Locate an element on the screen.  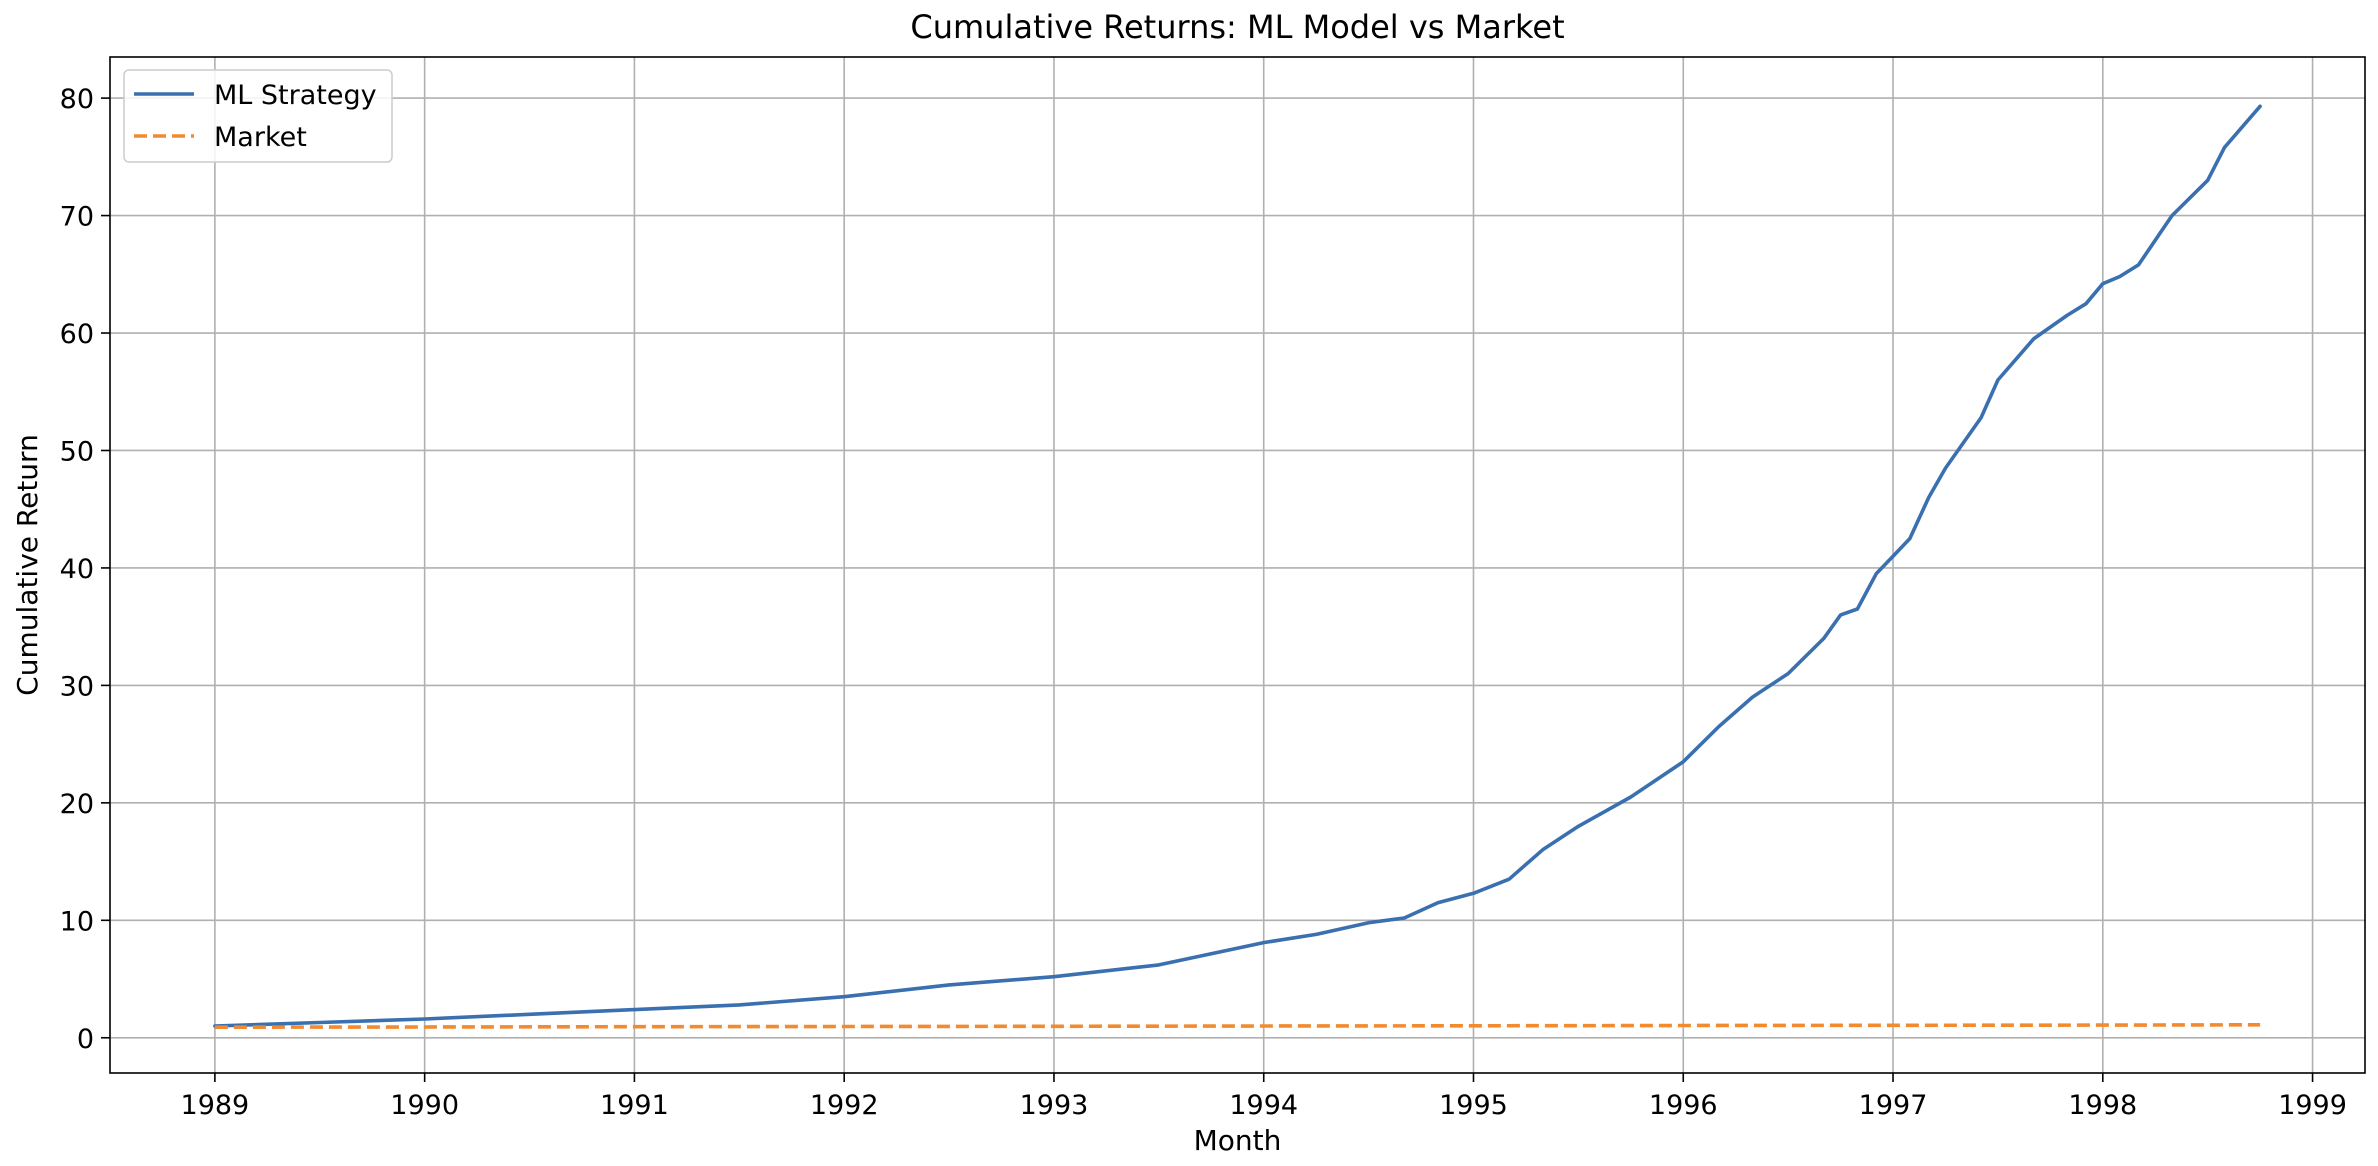
y-tick-label: 40 is located at coordinates (77, 569).